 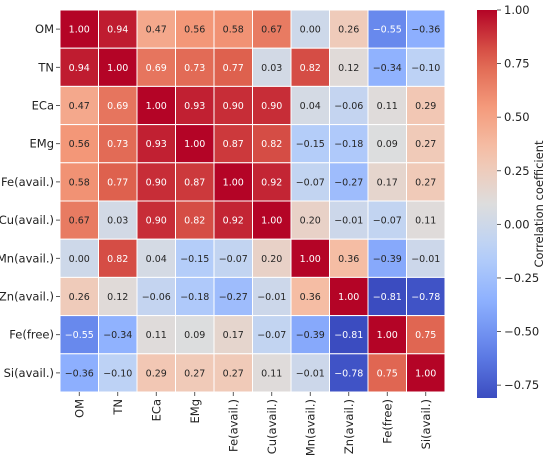 I want to click on column-label: OM, so click(x=79, y=408).